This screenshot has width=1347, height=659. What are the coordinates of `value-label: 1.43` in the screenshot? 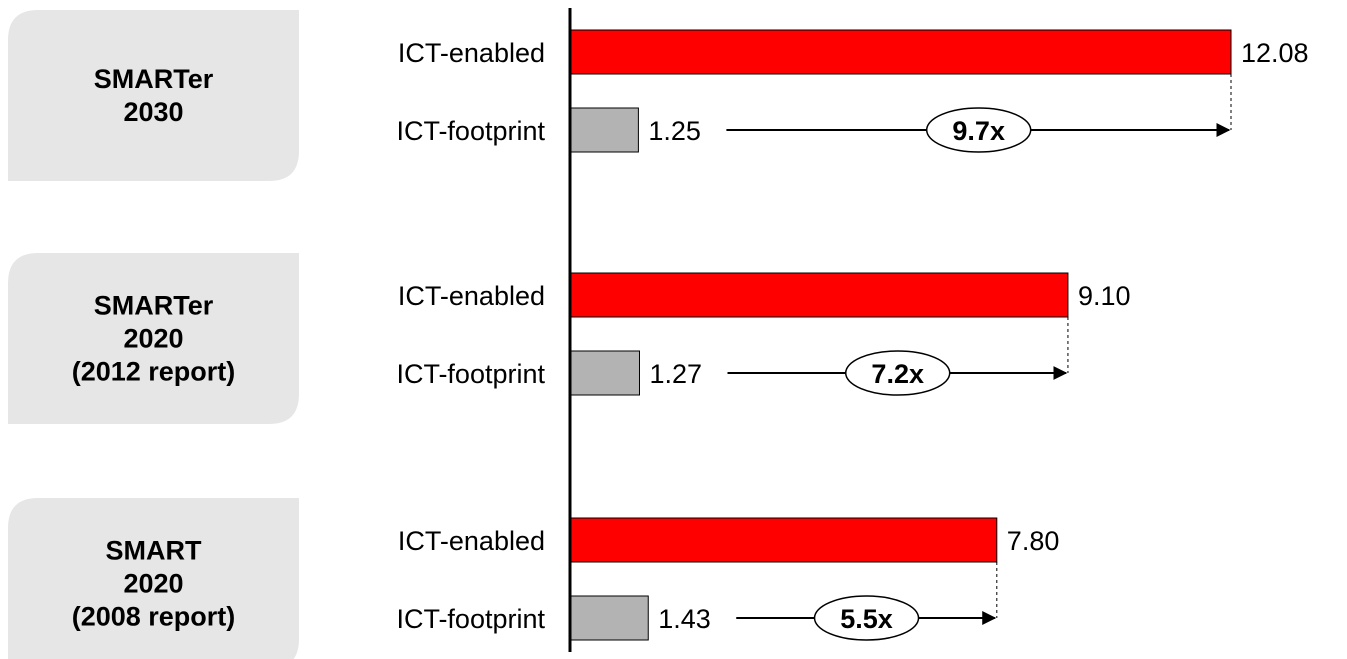 It's located at (684, 619).